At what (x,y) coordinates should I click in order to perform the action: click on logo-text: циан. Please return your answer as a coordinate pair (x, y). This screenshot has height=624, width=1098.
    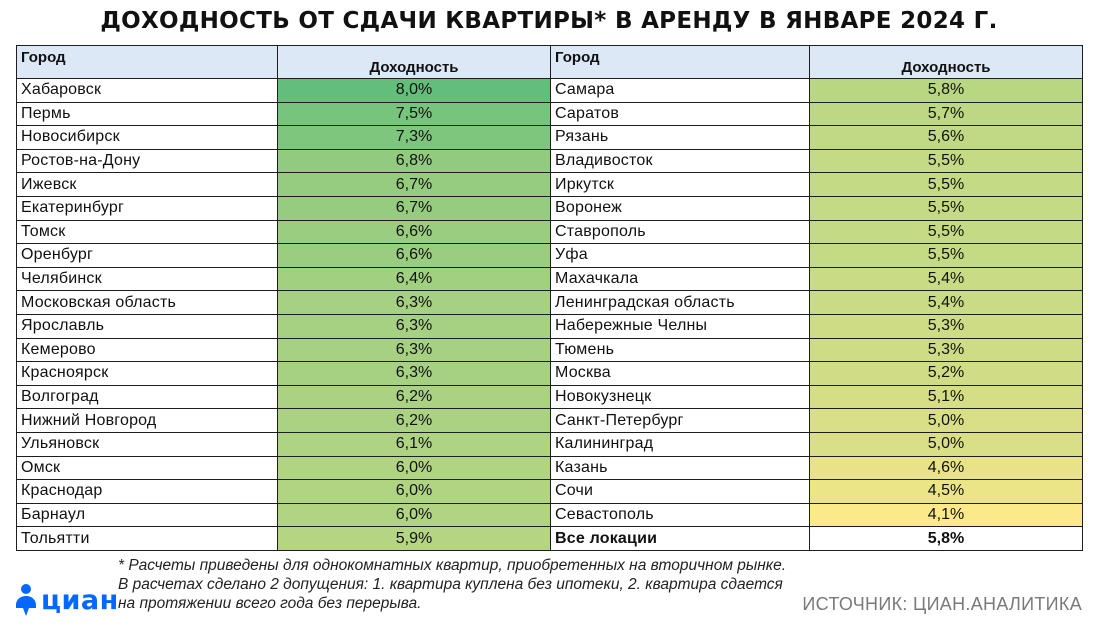
    Looking at the image, I should click on (80, 600).